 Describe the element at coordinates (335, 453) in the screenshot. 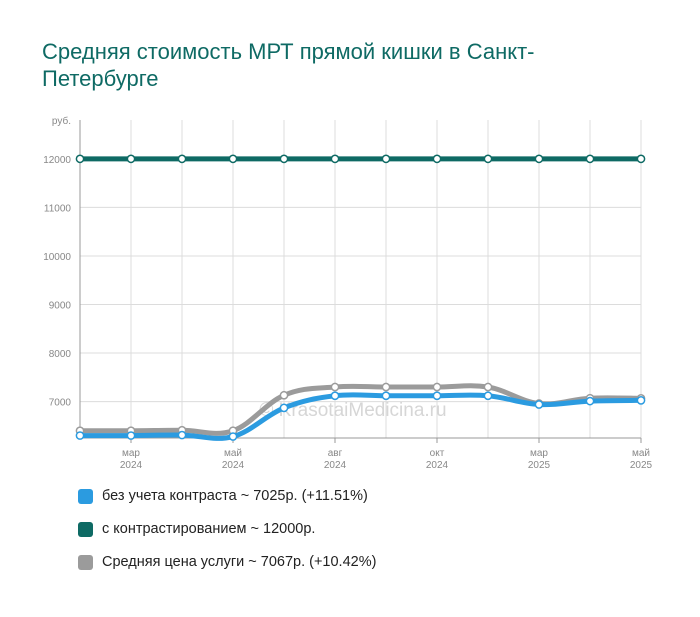

I see `x-tick-label-month: авг` at that location.